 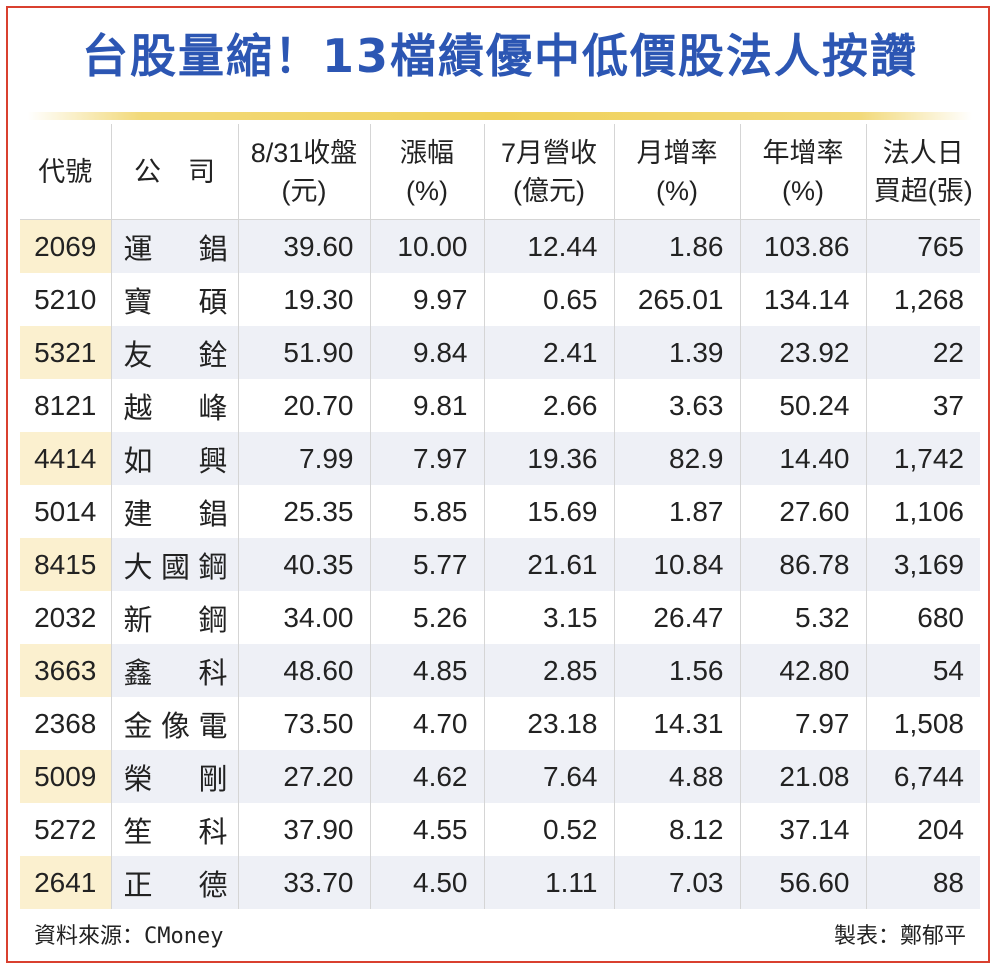 What do you see at coordinates (426, 776) in the screenshot?
I see `price-change-cell: 4.62` at bounding box center [426, 776].